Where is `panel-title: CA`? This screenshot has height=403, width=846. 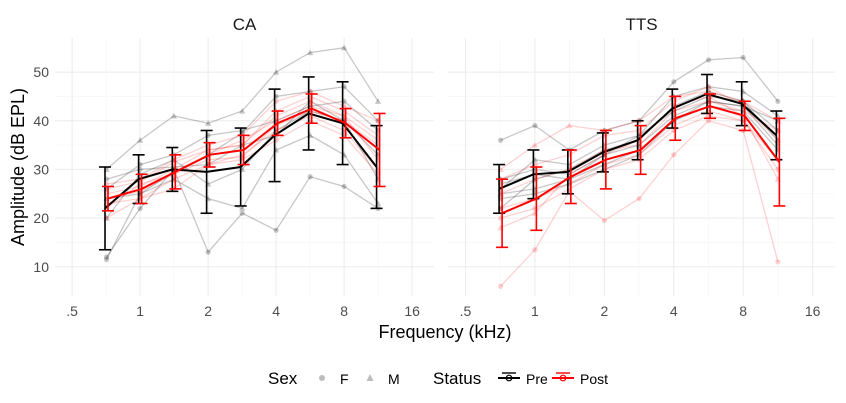 panel-title: CA is located at coordinates (245, 24).